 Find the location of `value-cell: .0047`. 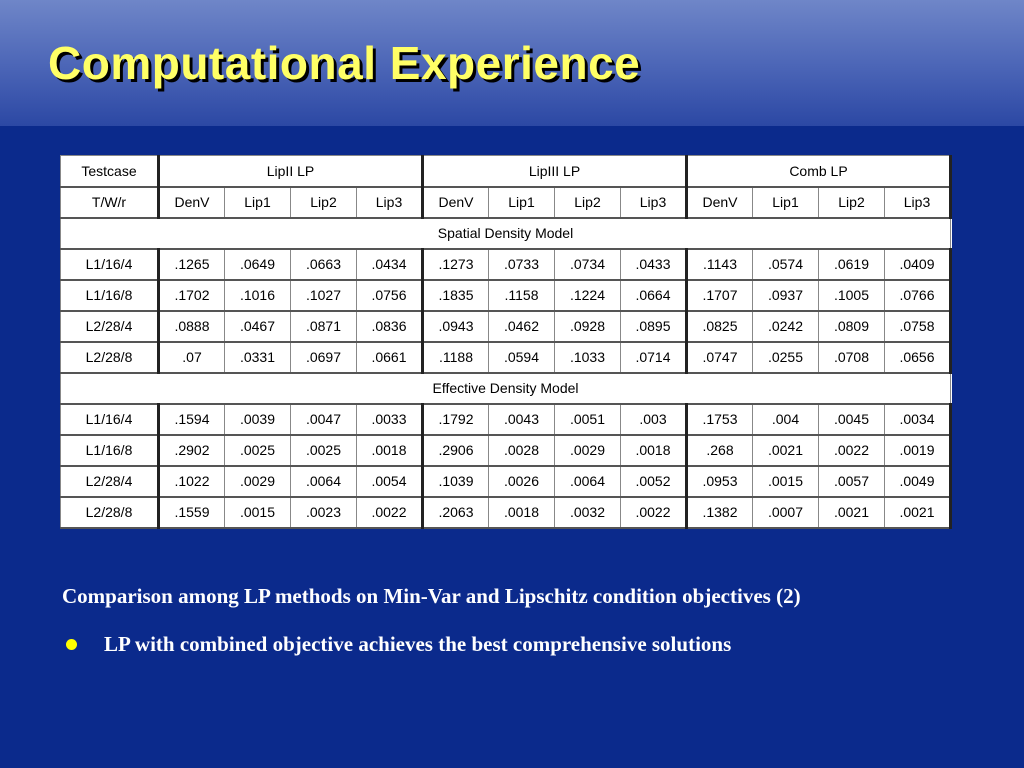

value-cell: .0047 is located at coordinates (323, 419).